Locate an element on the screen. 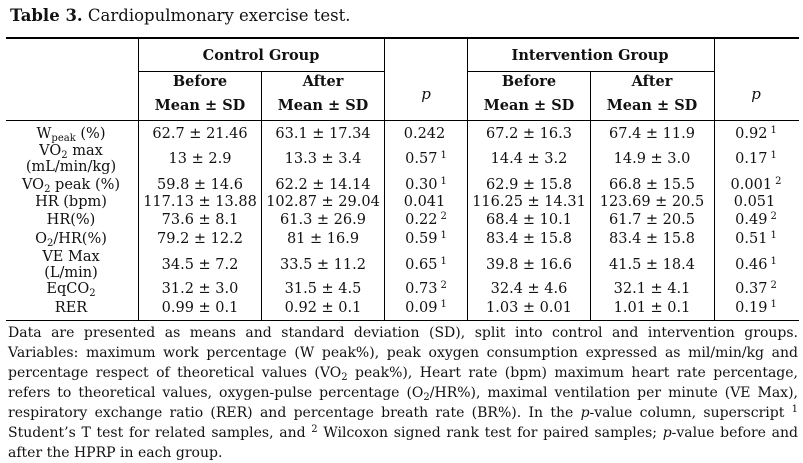 This screenshot has width=803, height=463. intervention-after-stat: Mean ± SD is located at coordinates (652, 105).